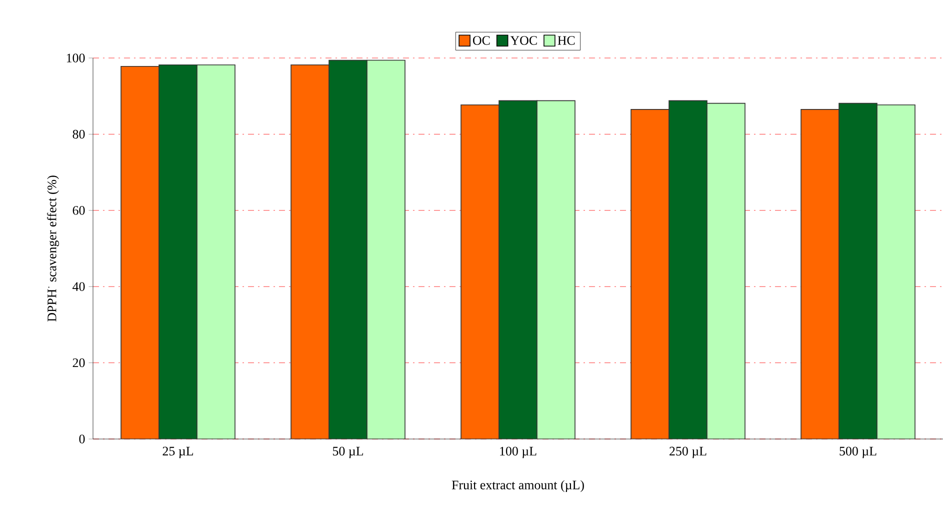 The image size is (943, 509). Describe the element at coordinates (347, 452) in the screenshot. I see `x-tick-label: 50 µL` at that location.